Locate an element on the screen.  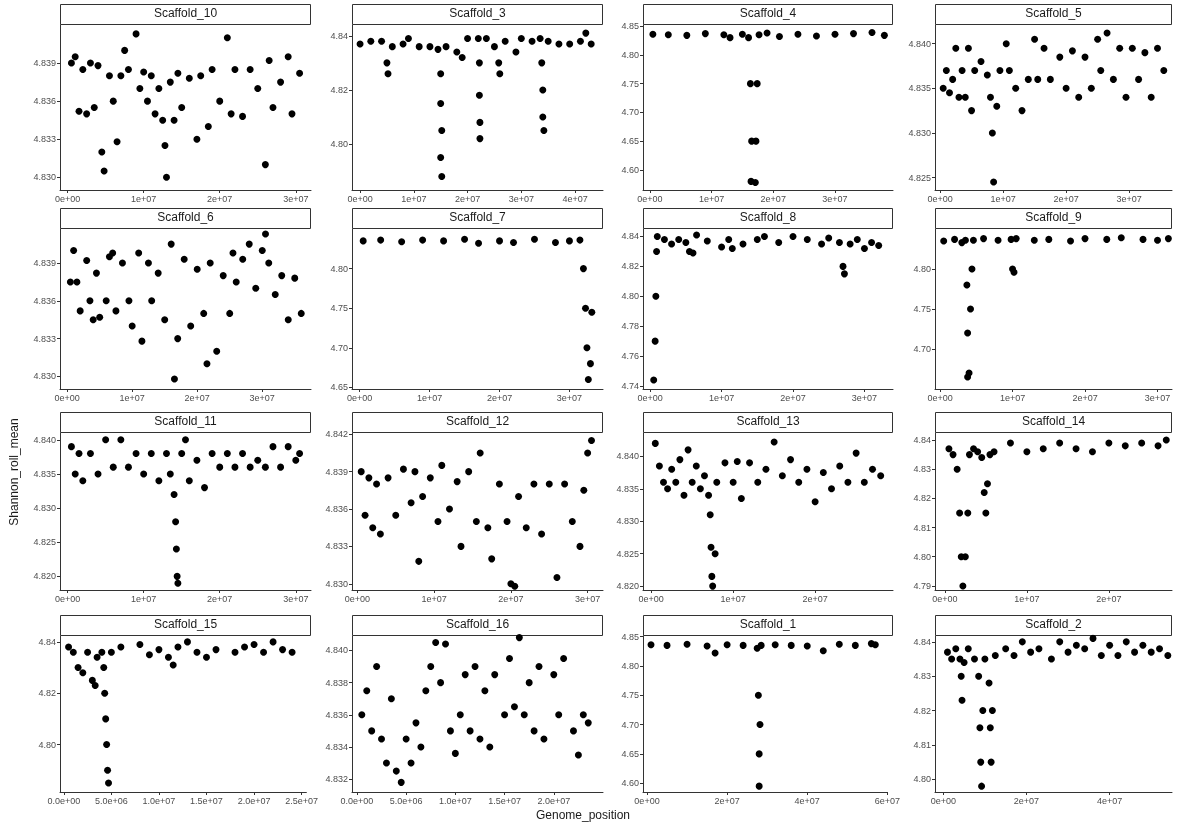
y-tick-label: 4.833 is located at coordinates (44, 139).